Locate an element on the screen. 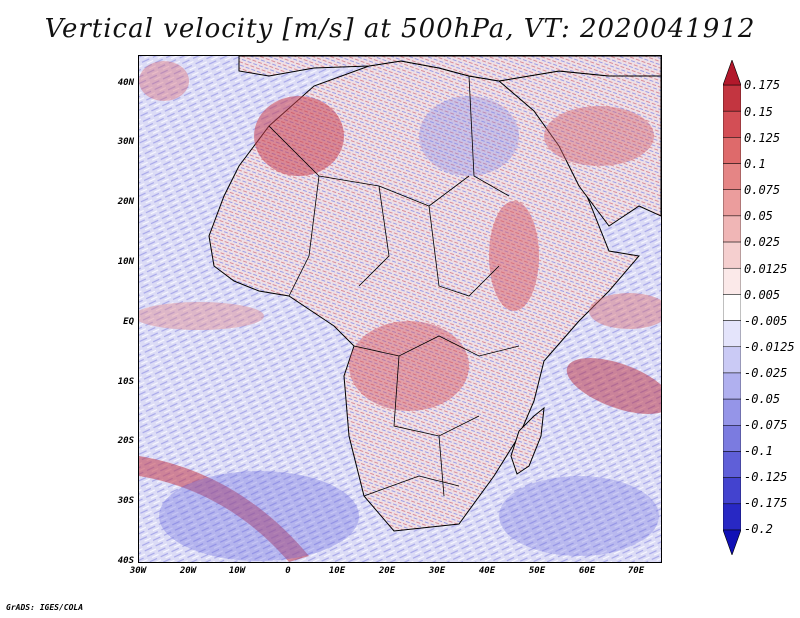 The image size is (800, 618). credit-text: GrADS: IGES/COLA is located at coordinates (45, 607).